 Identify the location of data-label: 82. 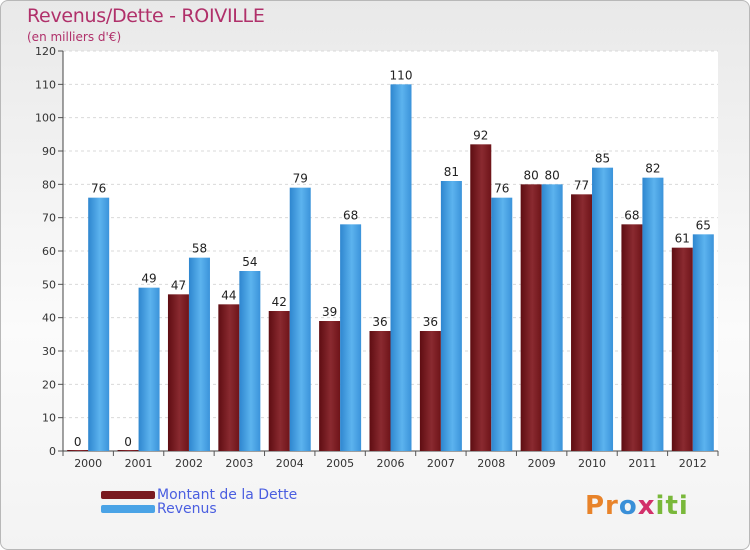
(652, 169).